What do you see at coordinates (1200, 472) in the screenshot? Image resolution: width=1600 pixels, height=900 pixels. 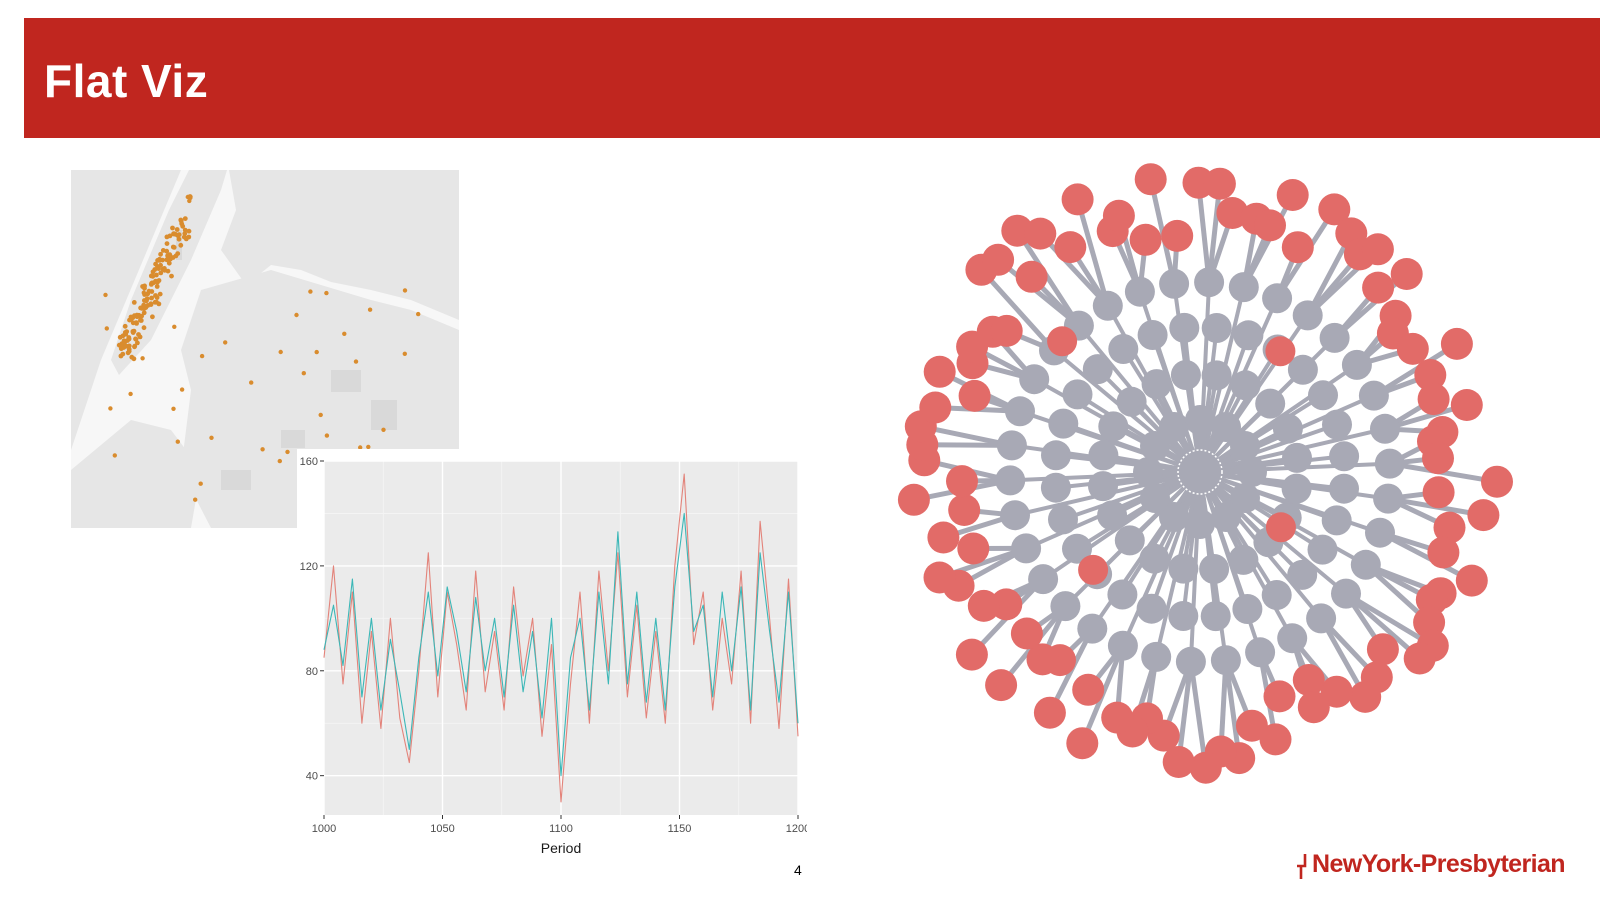 I see `center-node` at bounding box center [1200, 472].